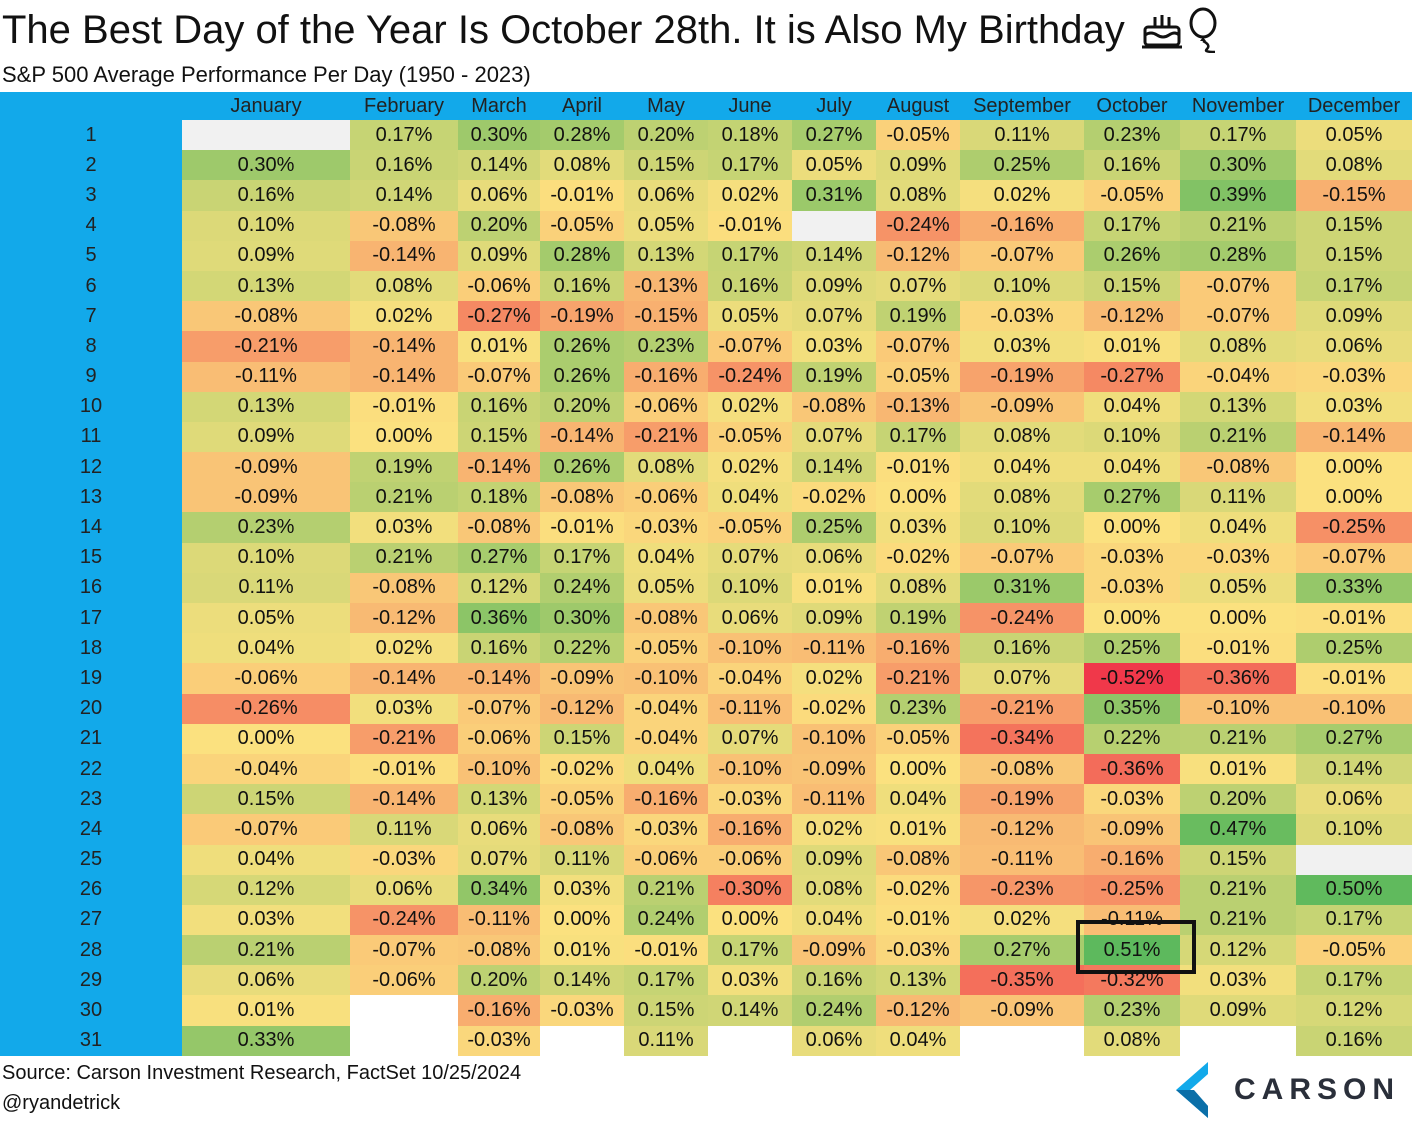 The height and width of the screenshot is (1142, 1412). Describe the element at coordinates (1022, 135) in the screenshot. I see `heatmap-cell: 0.11%` at that location.